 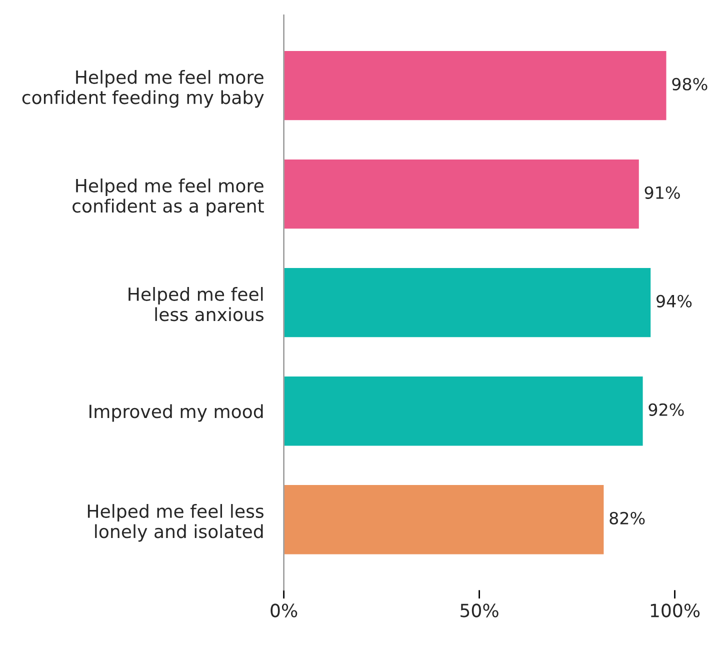 What do you see at coordinates (284, 611) in the screenshot?
I see `x-tick-label: 0%` at bounding box center [284, 611].